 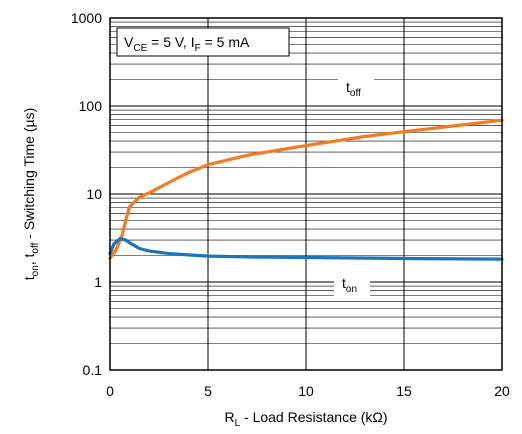 What do you see at coordinates (187, 44) in the screenshot?
I see `condition-annotation: VCE = 5 V, IF = 5 mA` at bounding box center [187, 44].